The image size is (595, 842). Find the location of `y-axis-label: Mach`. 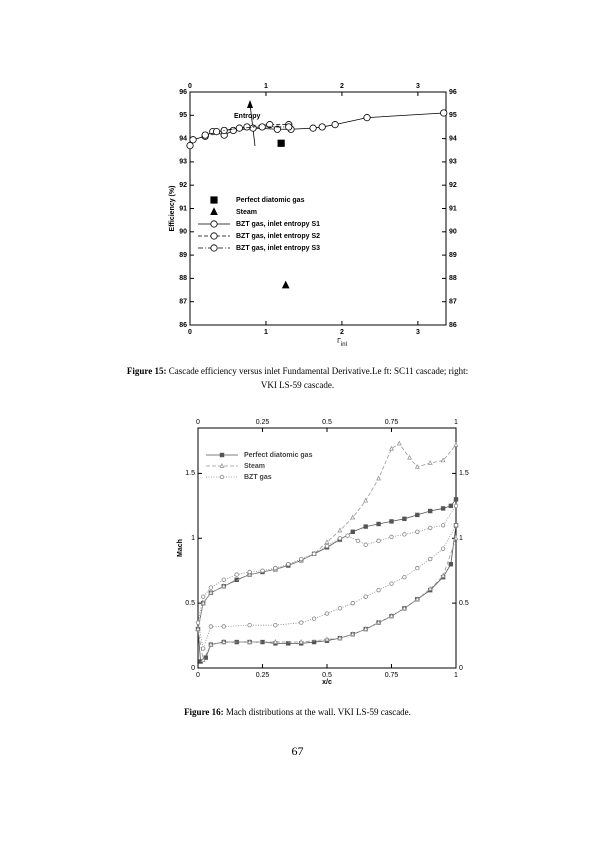

y-axis-label: Mach is located at coordinates (180, 548).